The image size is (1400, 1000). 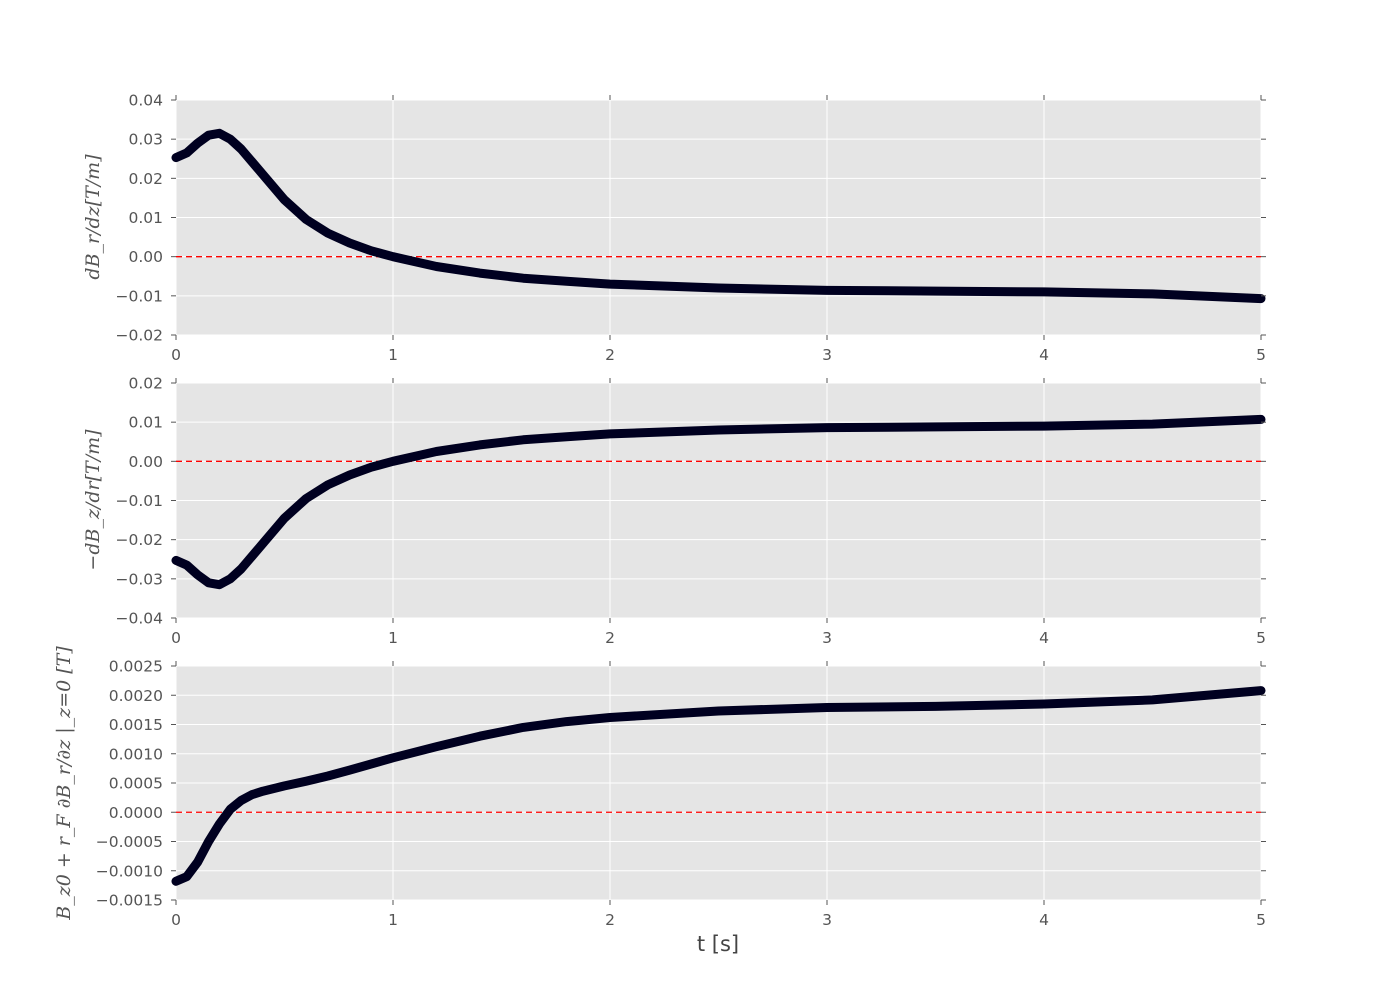 I want to click on panel-3-y-axis-label: B_z0 + r_F ∂B_r/∂z |_z=0 [T], so click(x=64, y=783).